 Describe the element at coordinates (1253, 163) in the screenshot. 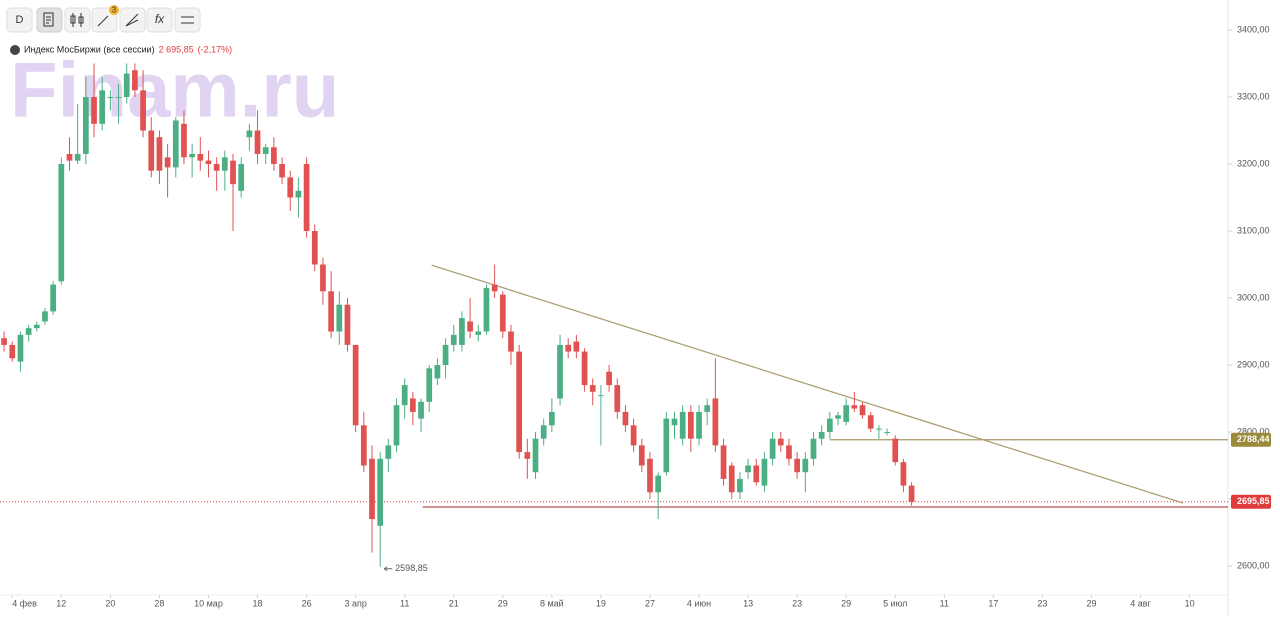

I see `y-tick-label: 3200,00` at that location.